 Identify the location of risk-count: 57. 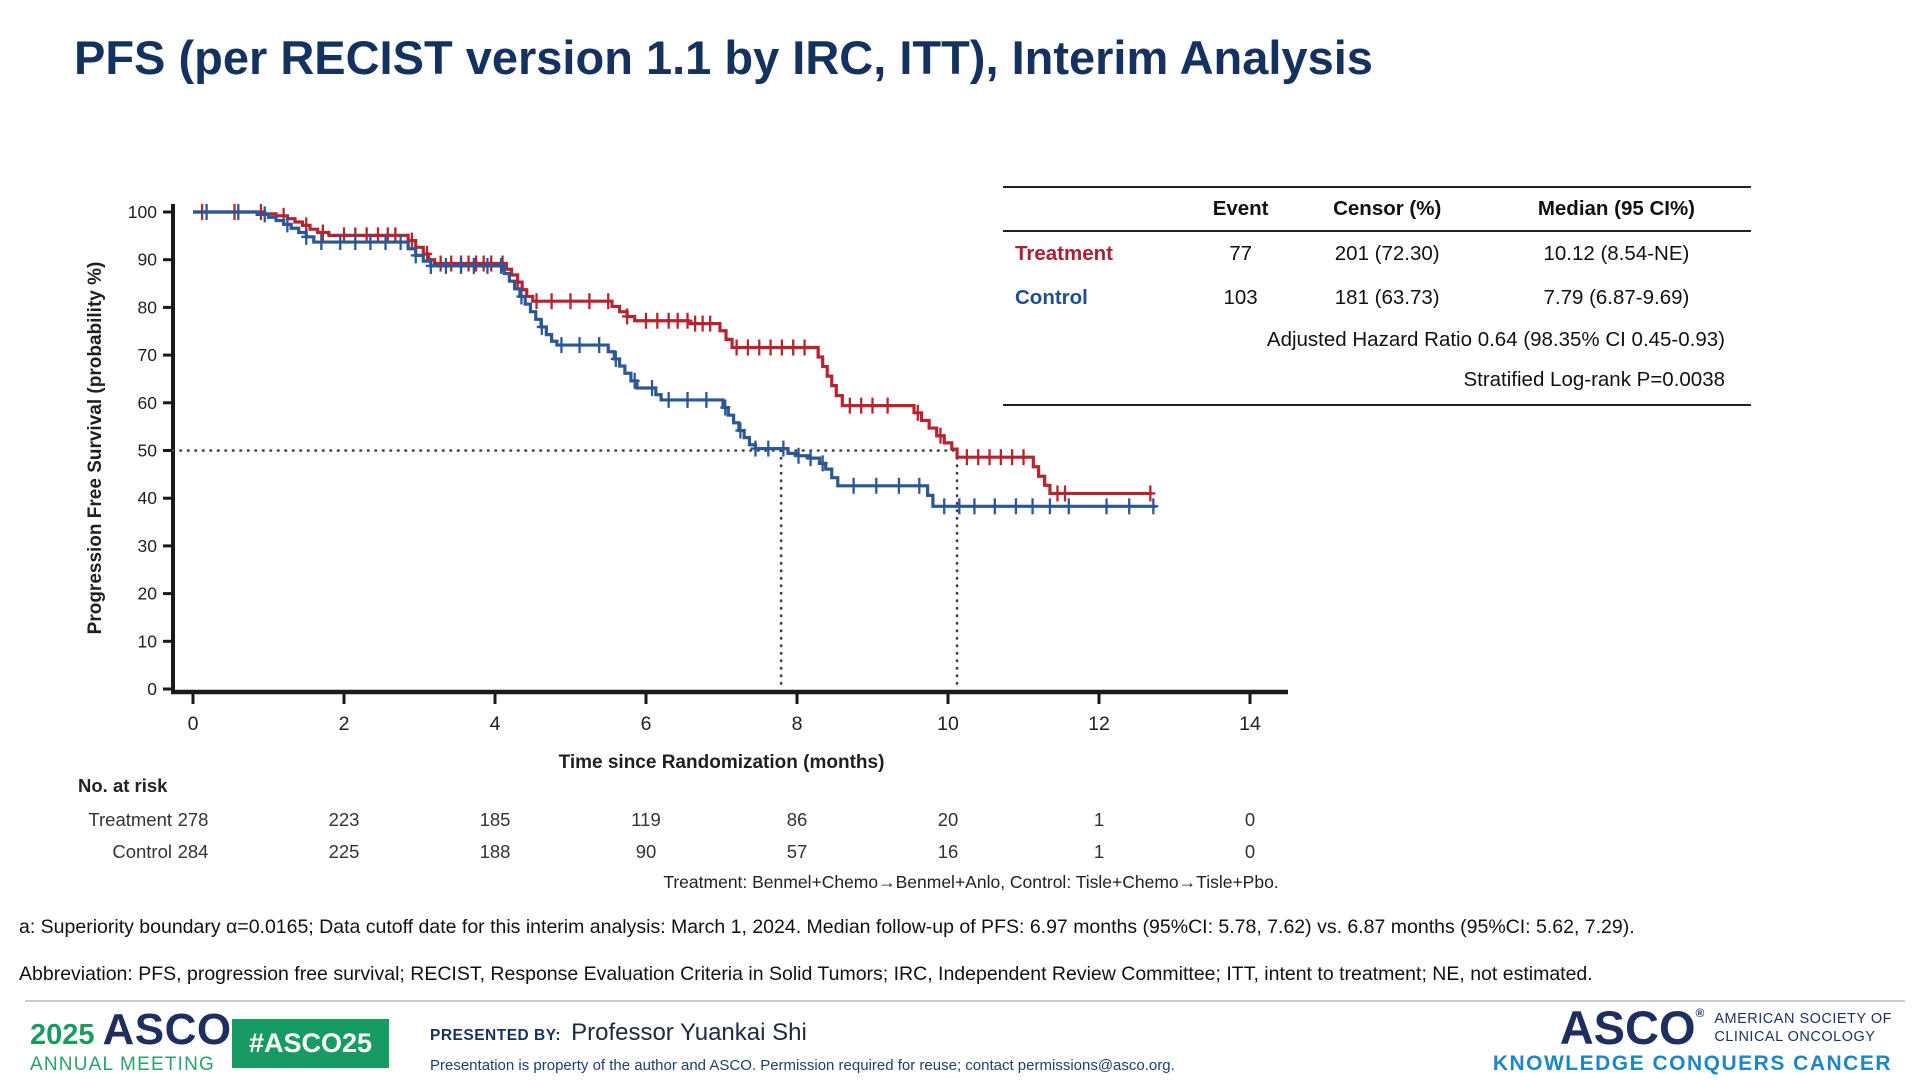
(797, 851).